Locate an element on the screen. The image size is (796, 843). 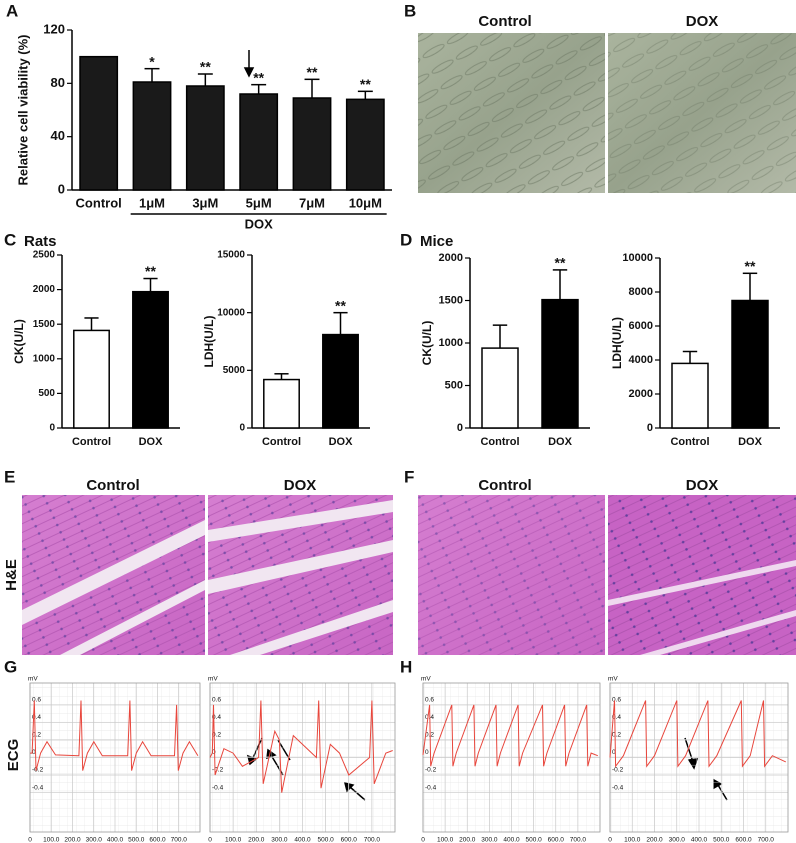
side-label: H&E is located at coordinates (11, 575).